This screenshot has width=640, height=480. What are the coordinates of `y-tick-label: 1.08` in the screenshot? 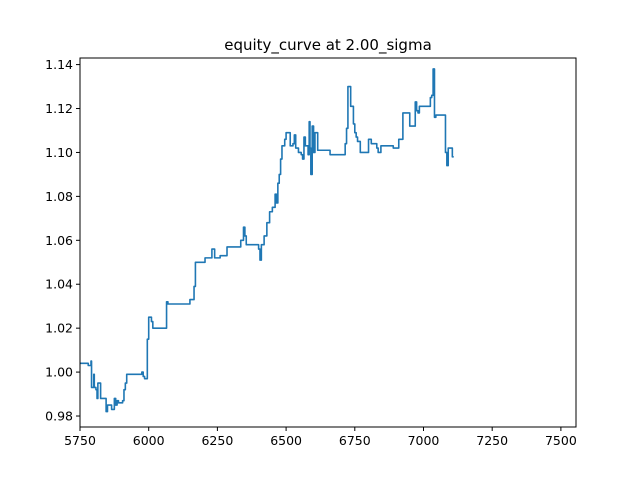 It's located at (59, 196).